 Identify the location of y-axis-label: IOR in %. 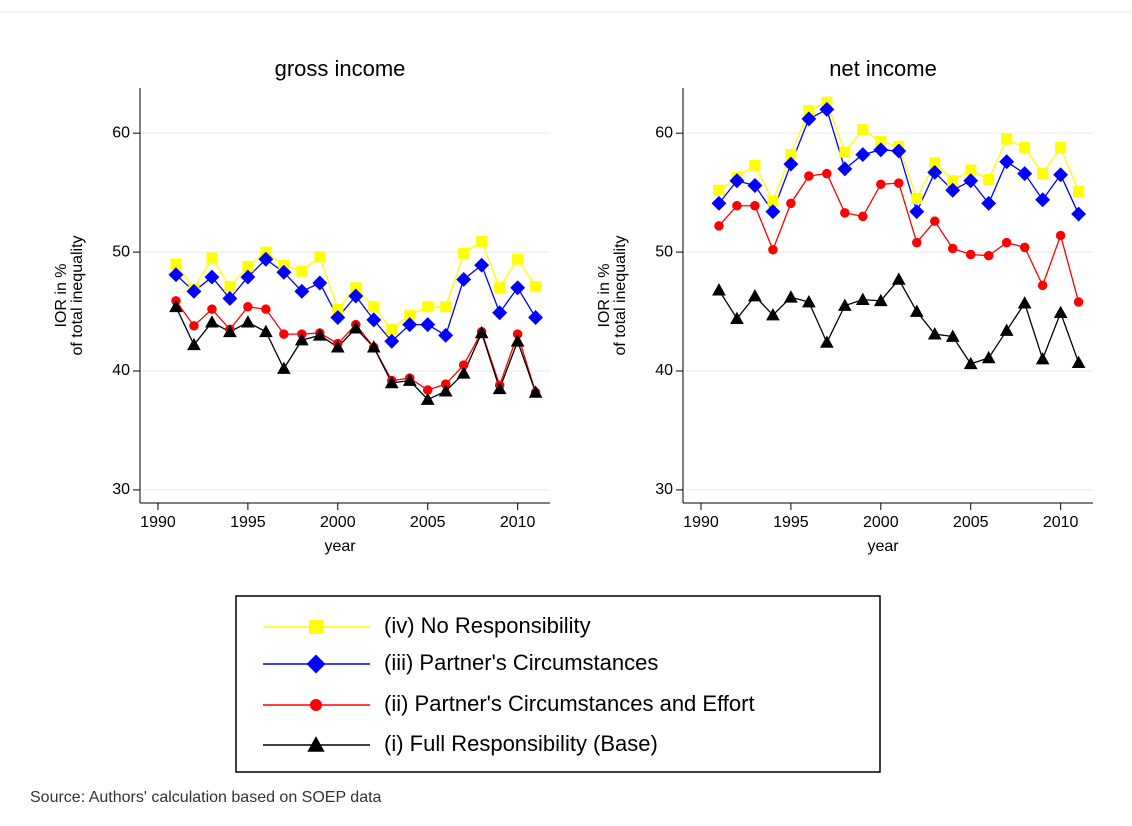
(604, 295).